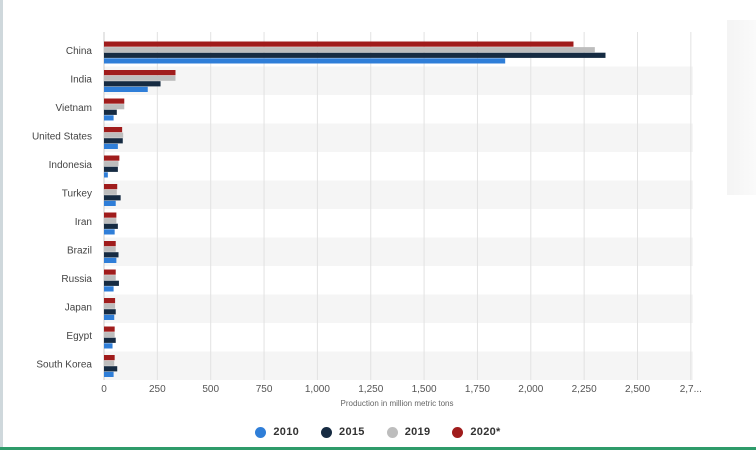 The image size is (756, 450). I want to click on legend-label: 2019, so click(417, 432).